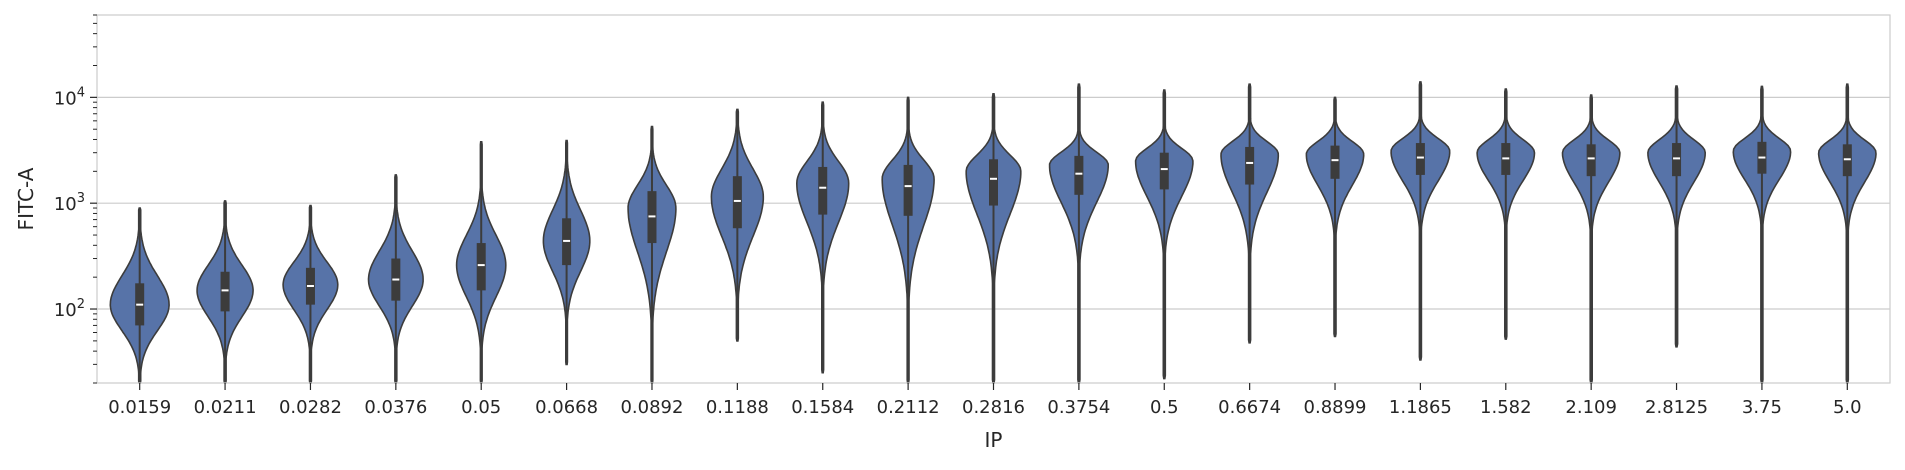 Image resolution: width=1905 pixels, height=470 pixels. What do you see at coordinates (993, 407) in the screenshot?
I see `x-tick-label: 0.2816` at bounding box center [993, 407].